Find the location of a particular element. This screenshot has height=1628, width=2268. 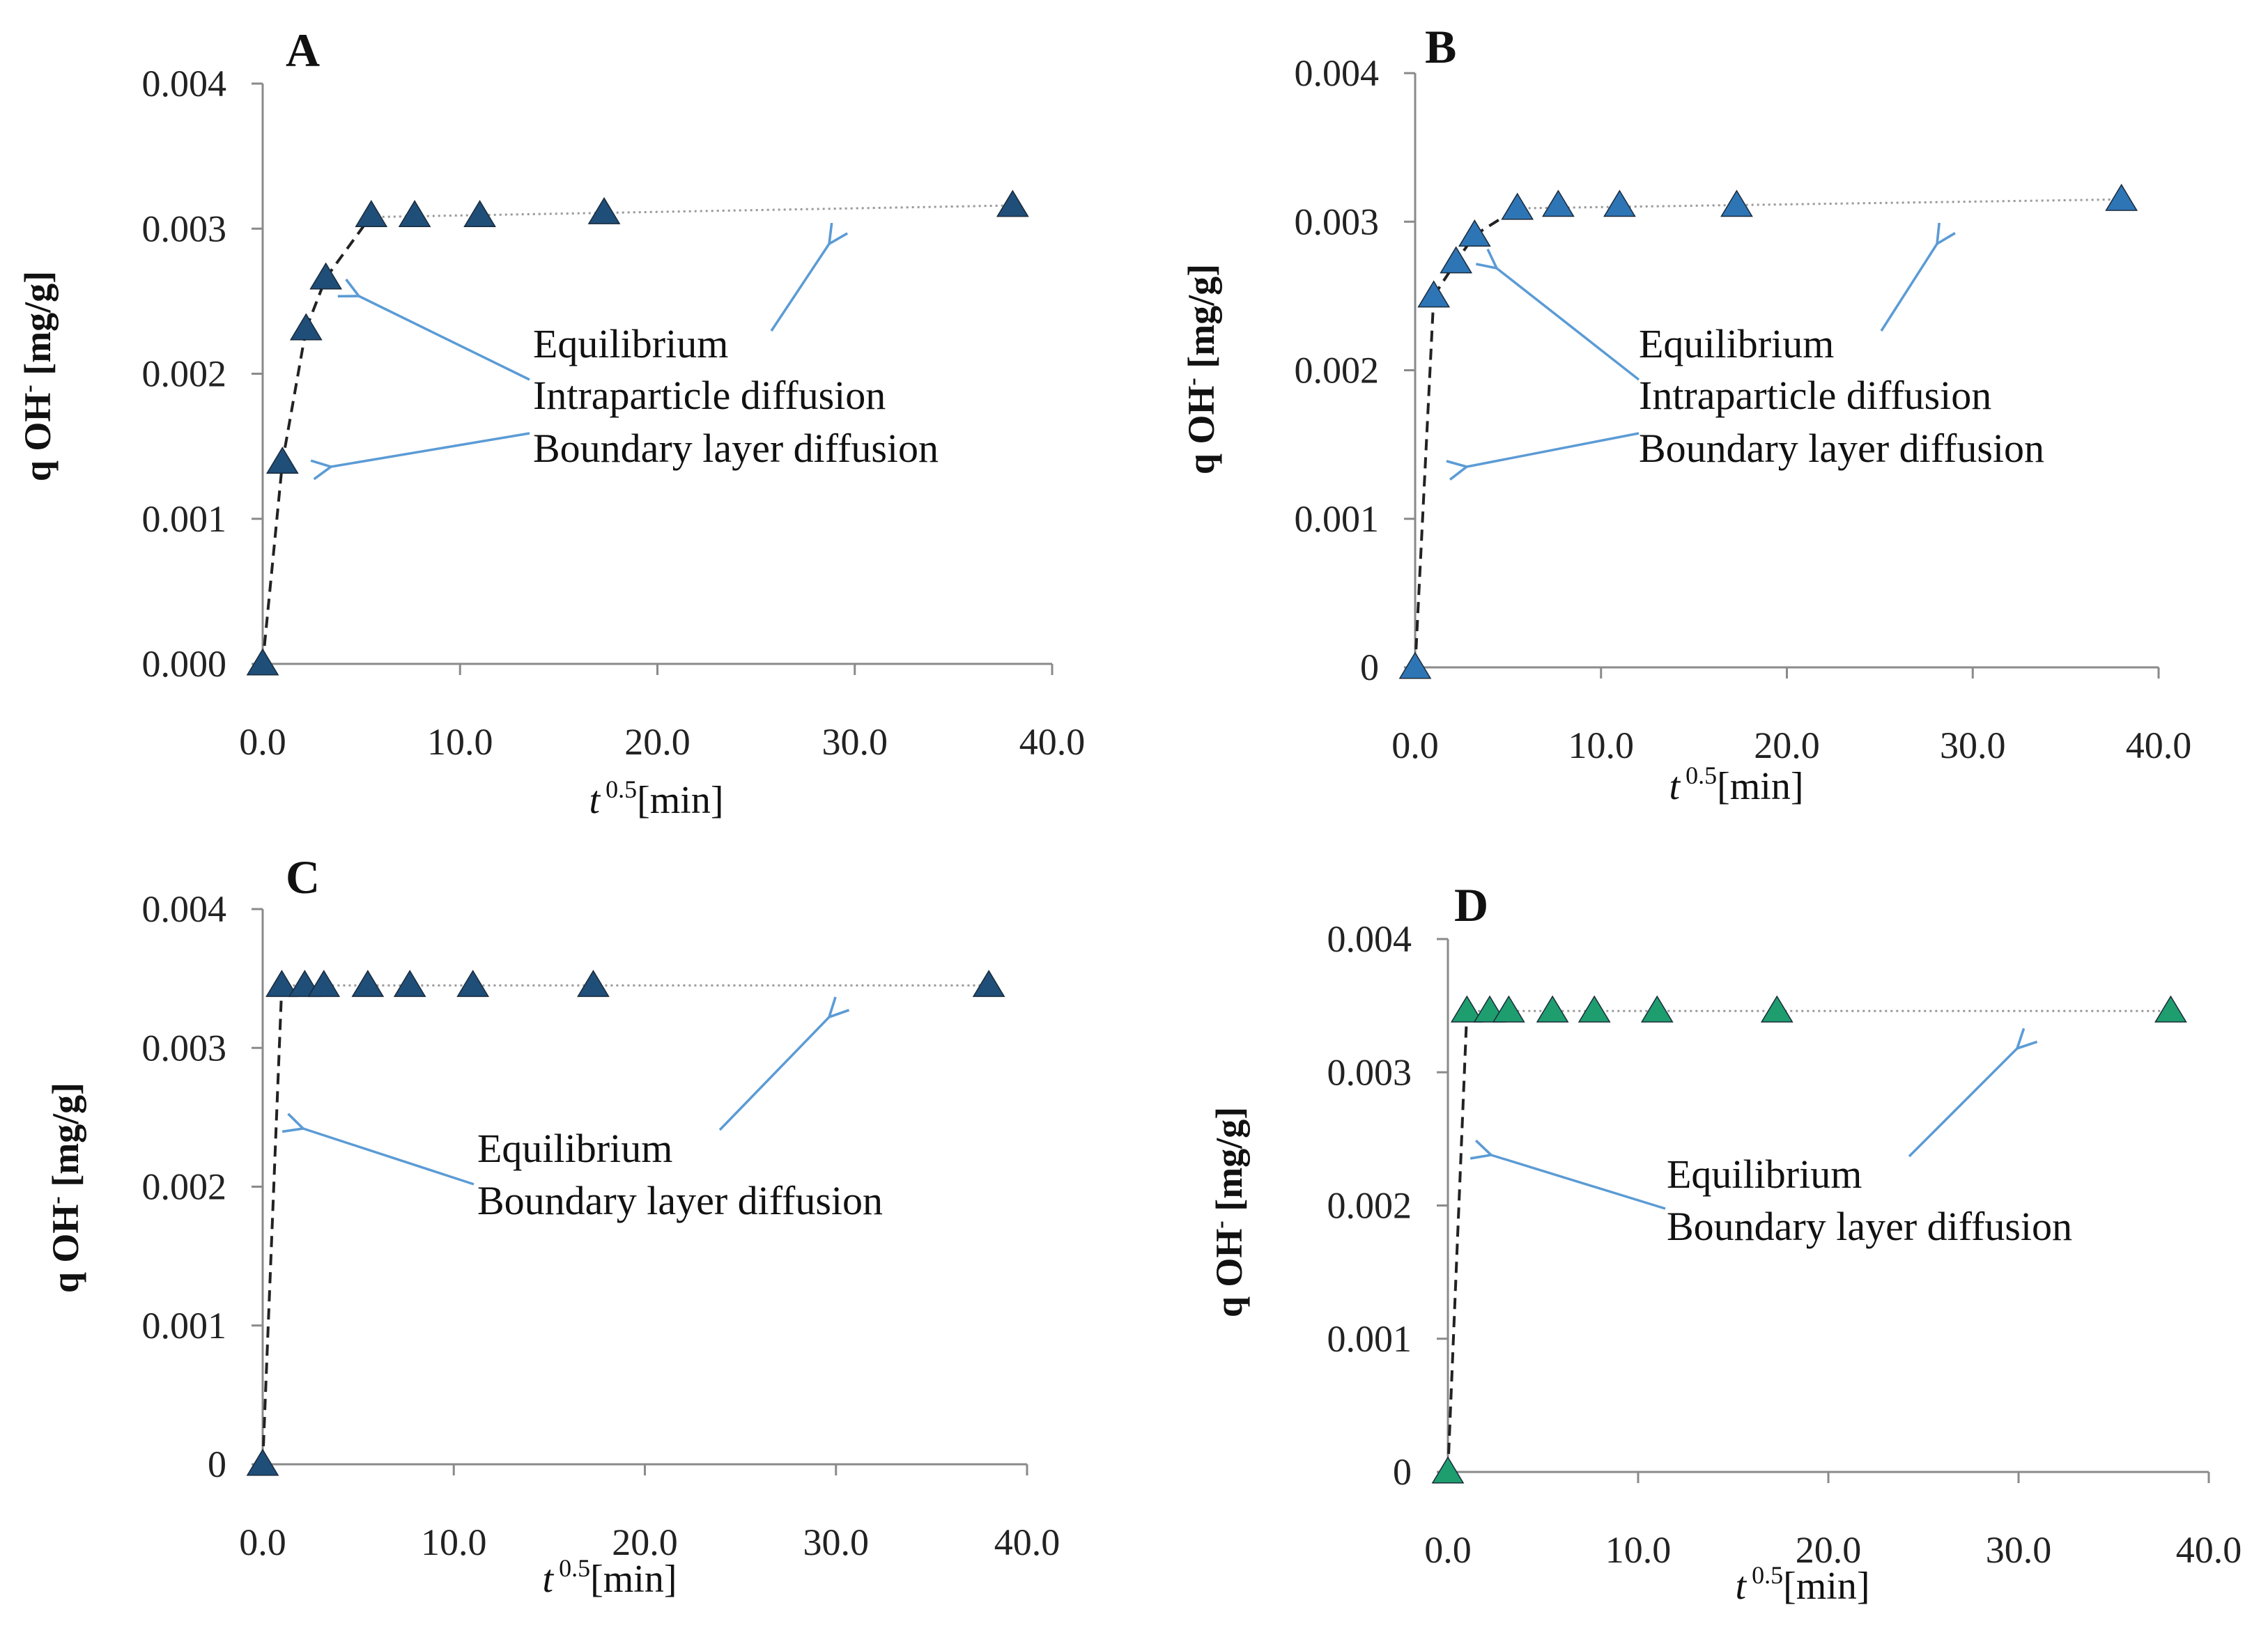

x-axis-label-unit: [min] is located at coordinates (1760, 787).